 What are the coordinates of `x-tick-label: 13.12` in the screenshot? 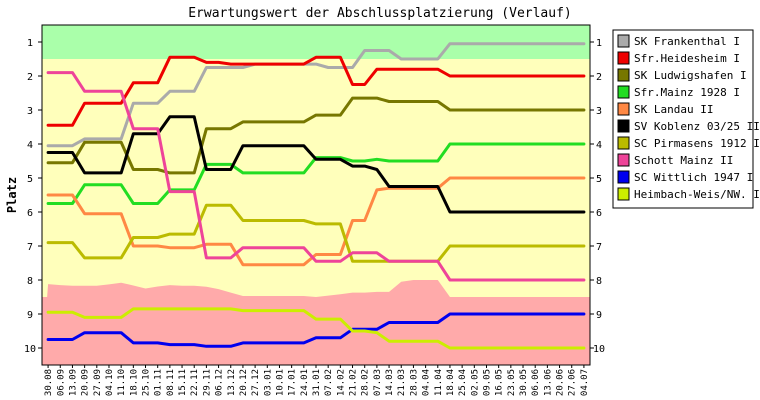 It's located at (232, 382).